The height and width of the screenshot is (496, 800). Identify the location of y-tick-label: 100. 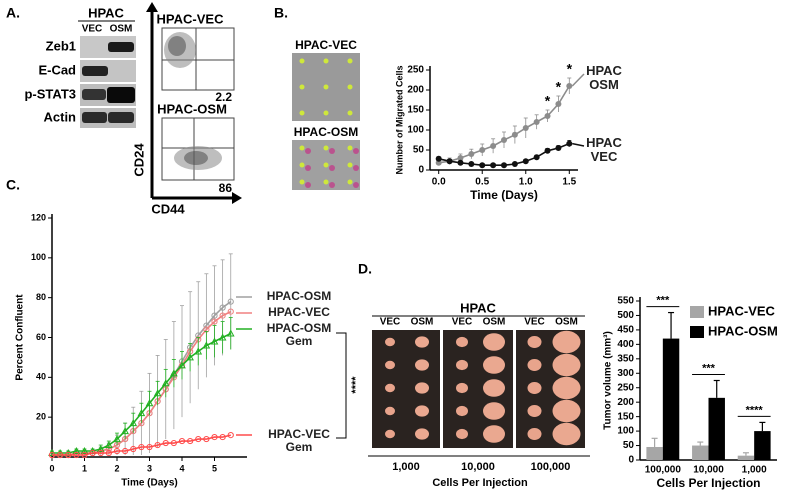
(38, 257).